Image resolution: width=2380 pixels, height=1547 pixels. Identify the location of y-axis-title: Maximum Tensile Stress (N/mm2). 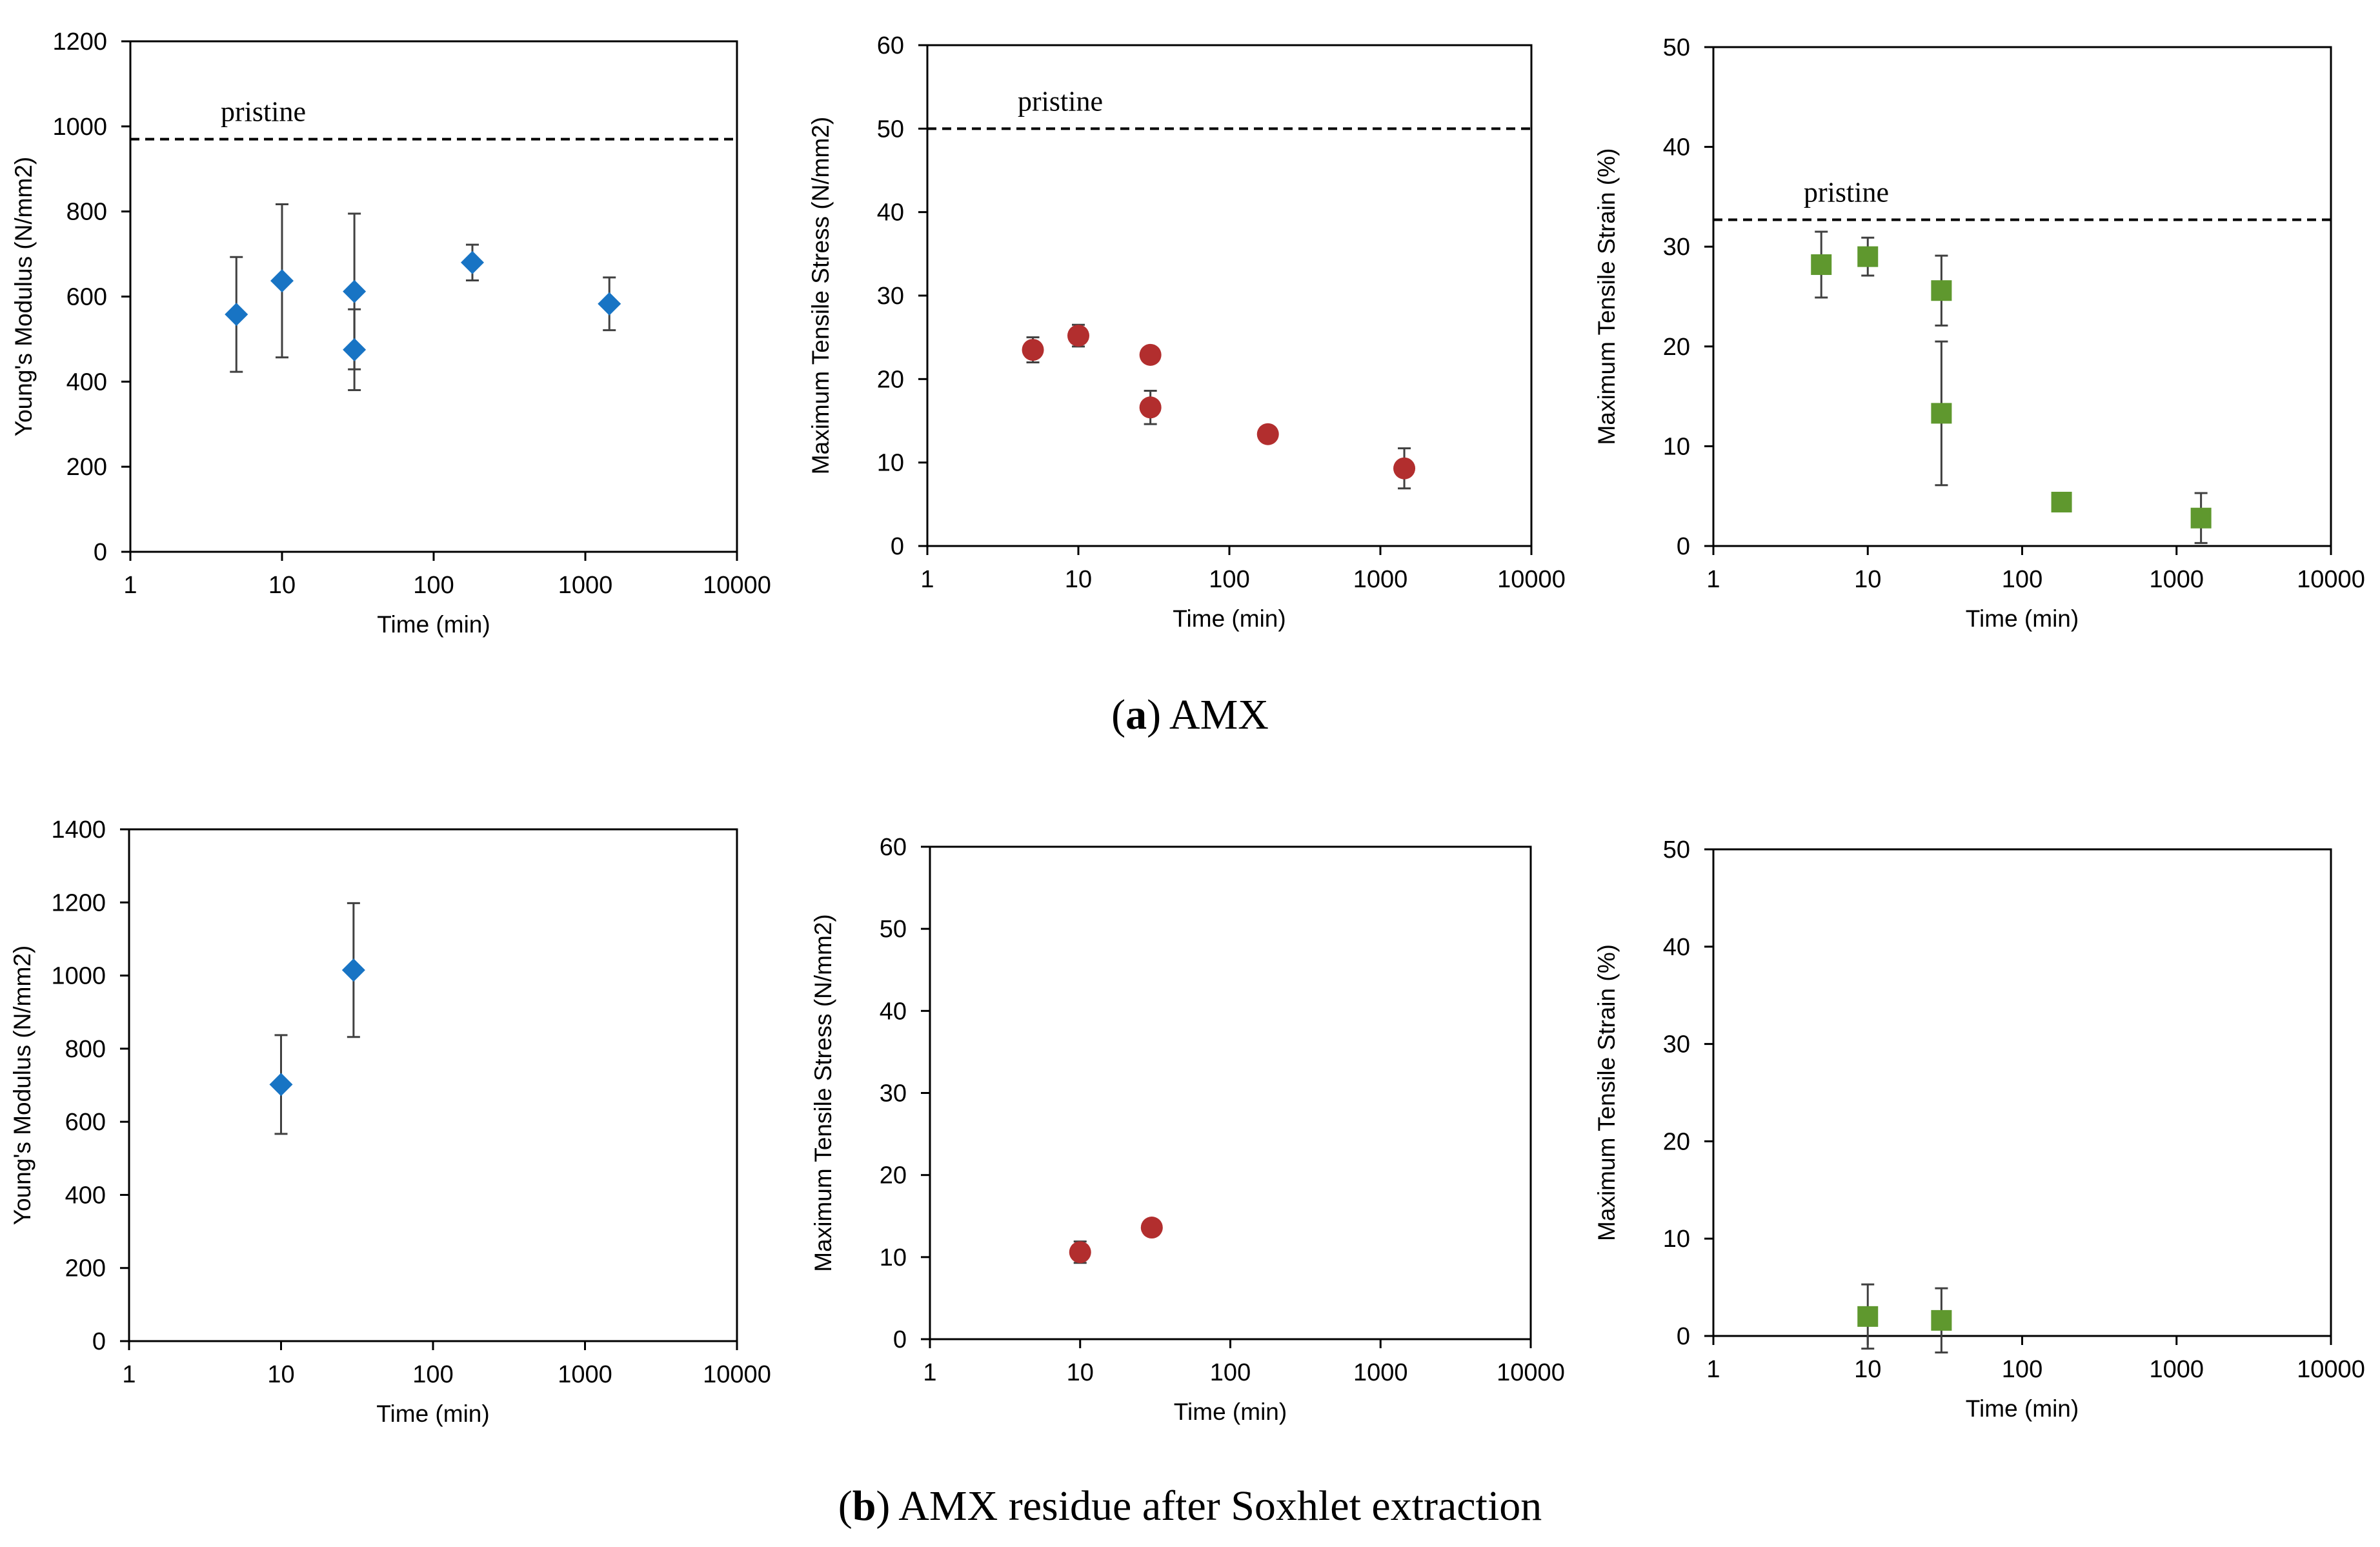
(820, 295).